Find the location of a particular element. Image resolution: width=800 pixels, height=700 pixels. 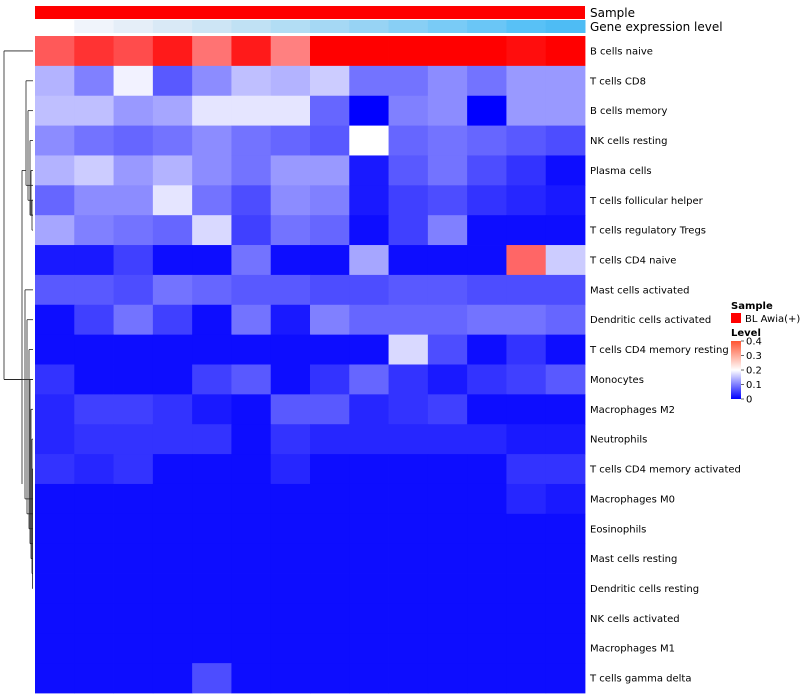

expression-annotation-label: Gene expression level is located at coordinates (656, 27).